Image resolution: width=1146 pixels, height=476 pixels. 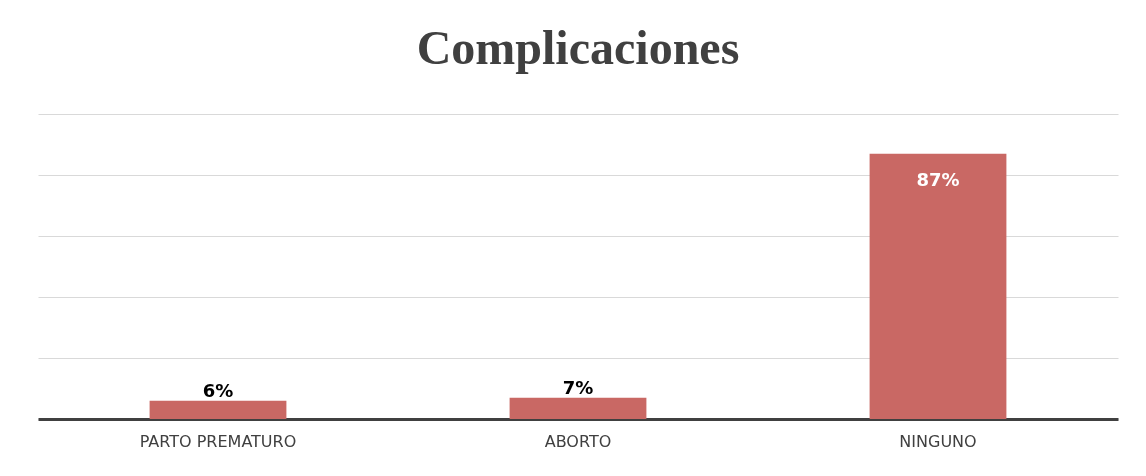 What do you see at coordinates (578, 47) in the screenshot?
I see `chart-title: Complicaciones` at bounding box center [578, 47].